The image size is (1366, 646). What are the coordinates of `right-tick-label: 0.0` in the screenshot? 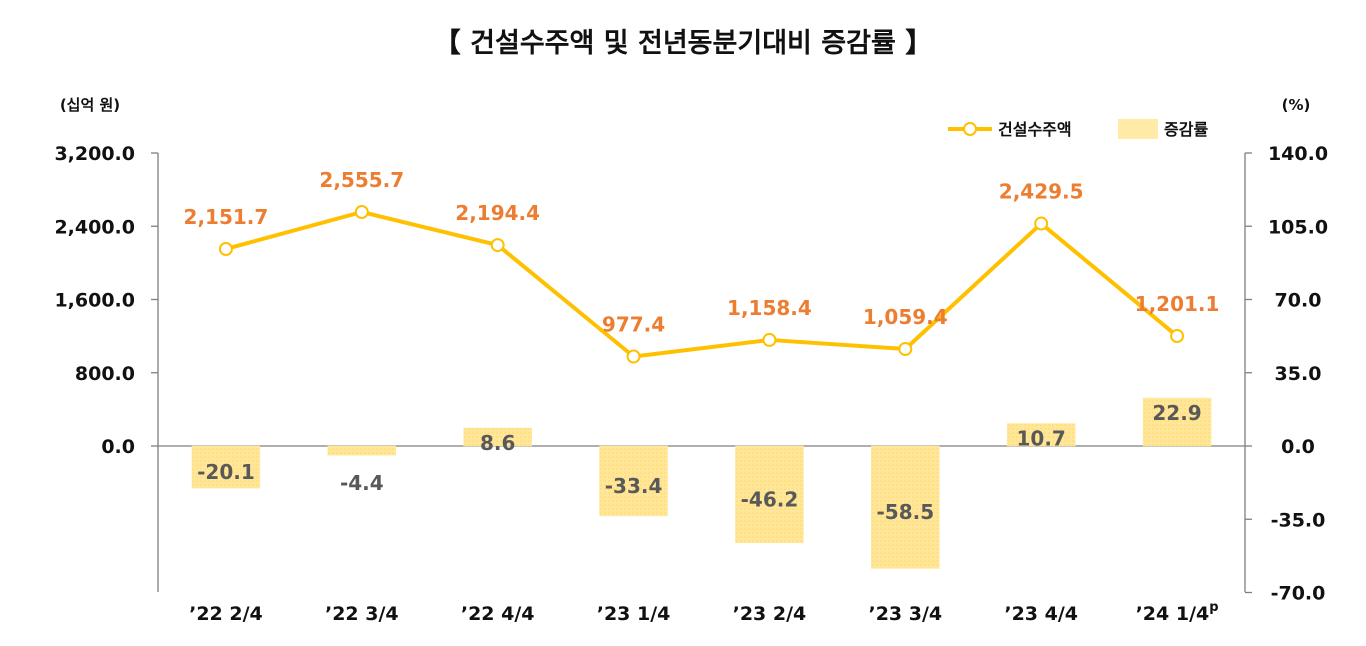 It's located at (1298, 447).